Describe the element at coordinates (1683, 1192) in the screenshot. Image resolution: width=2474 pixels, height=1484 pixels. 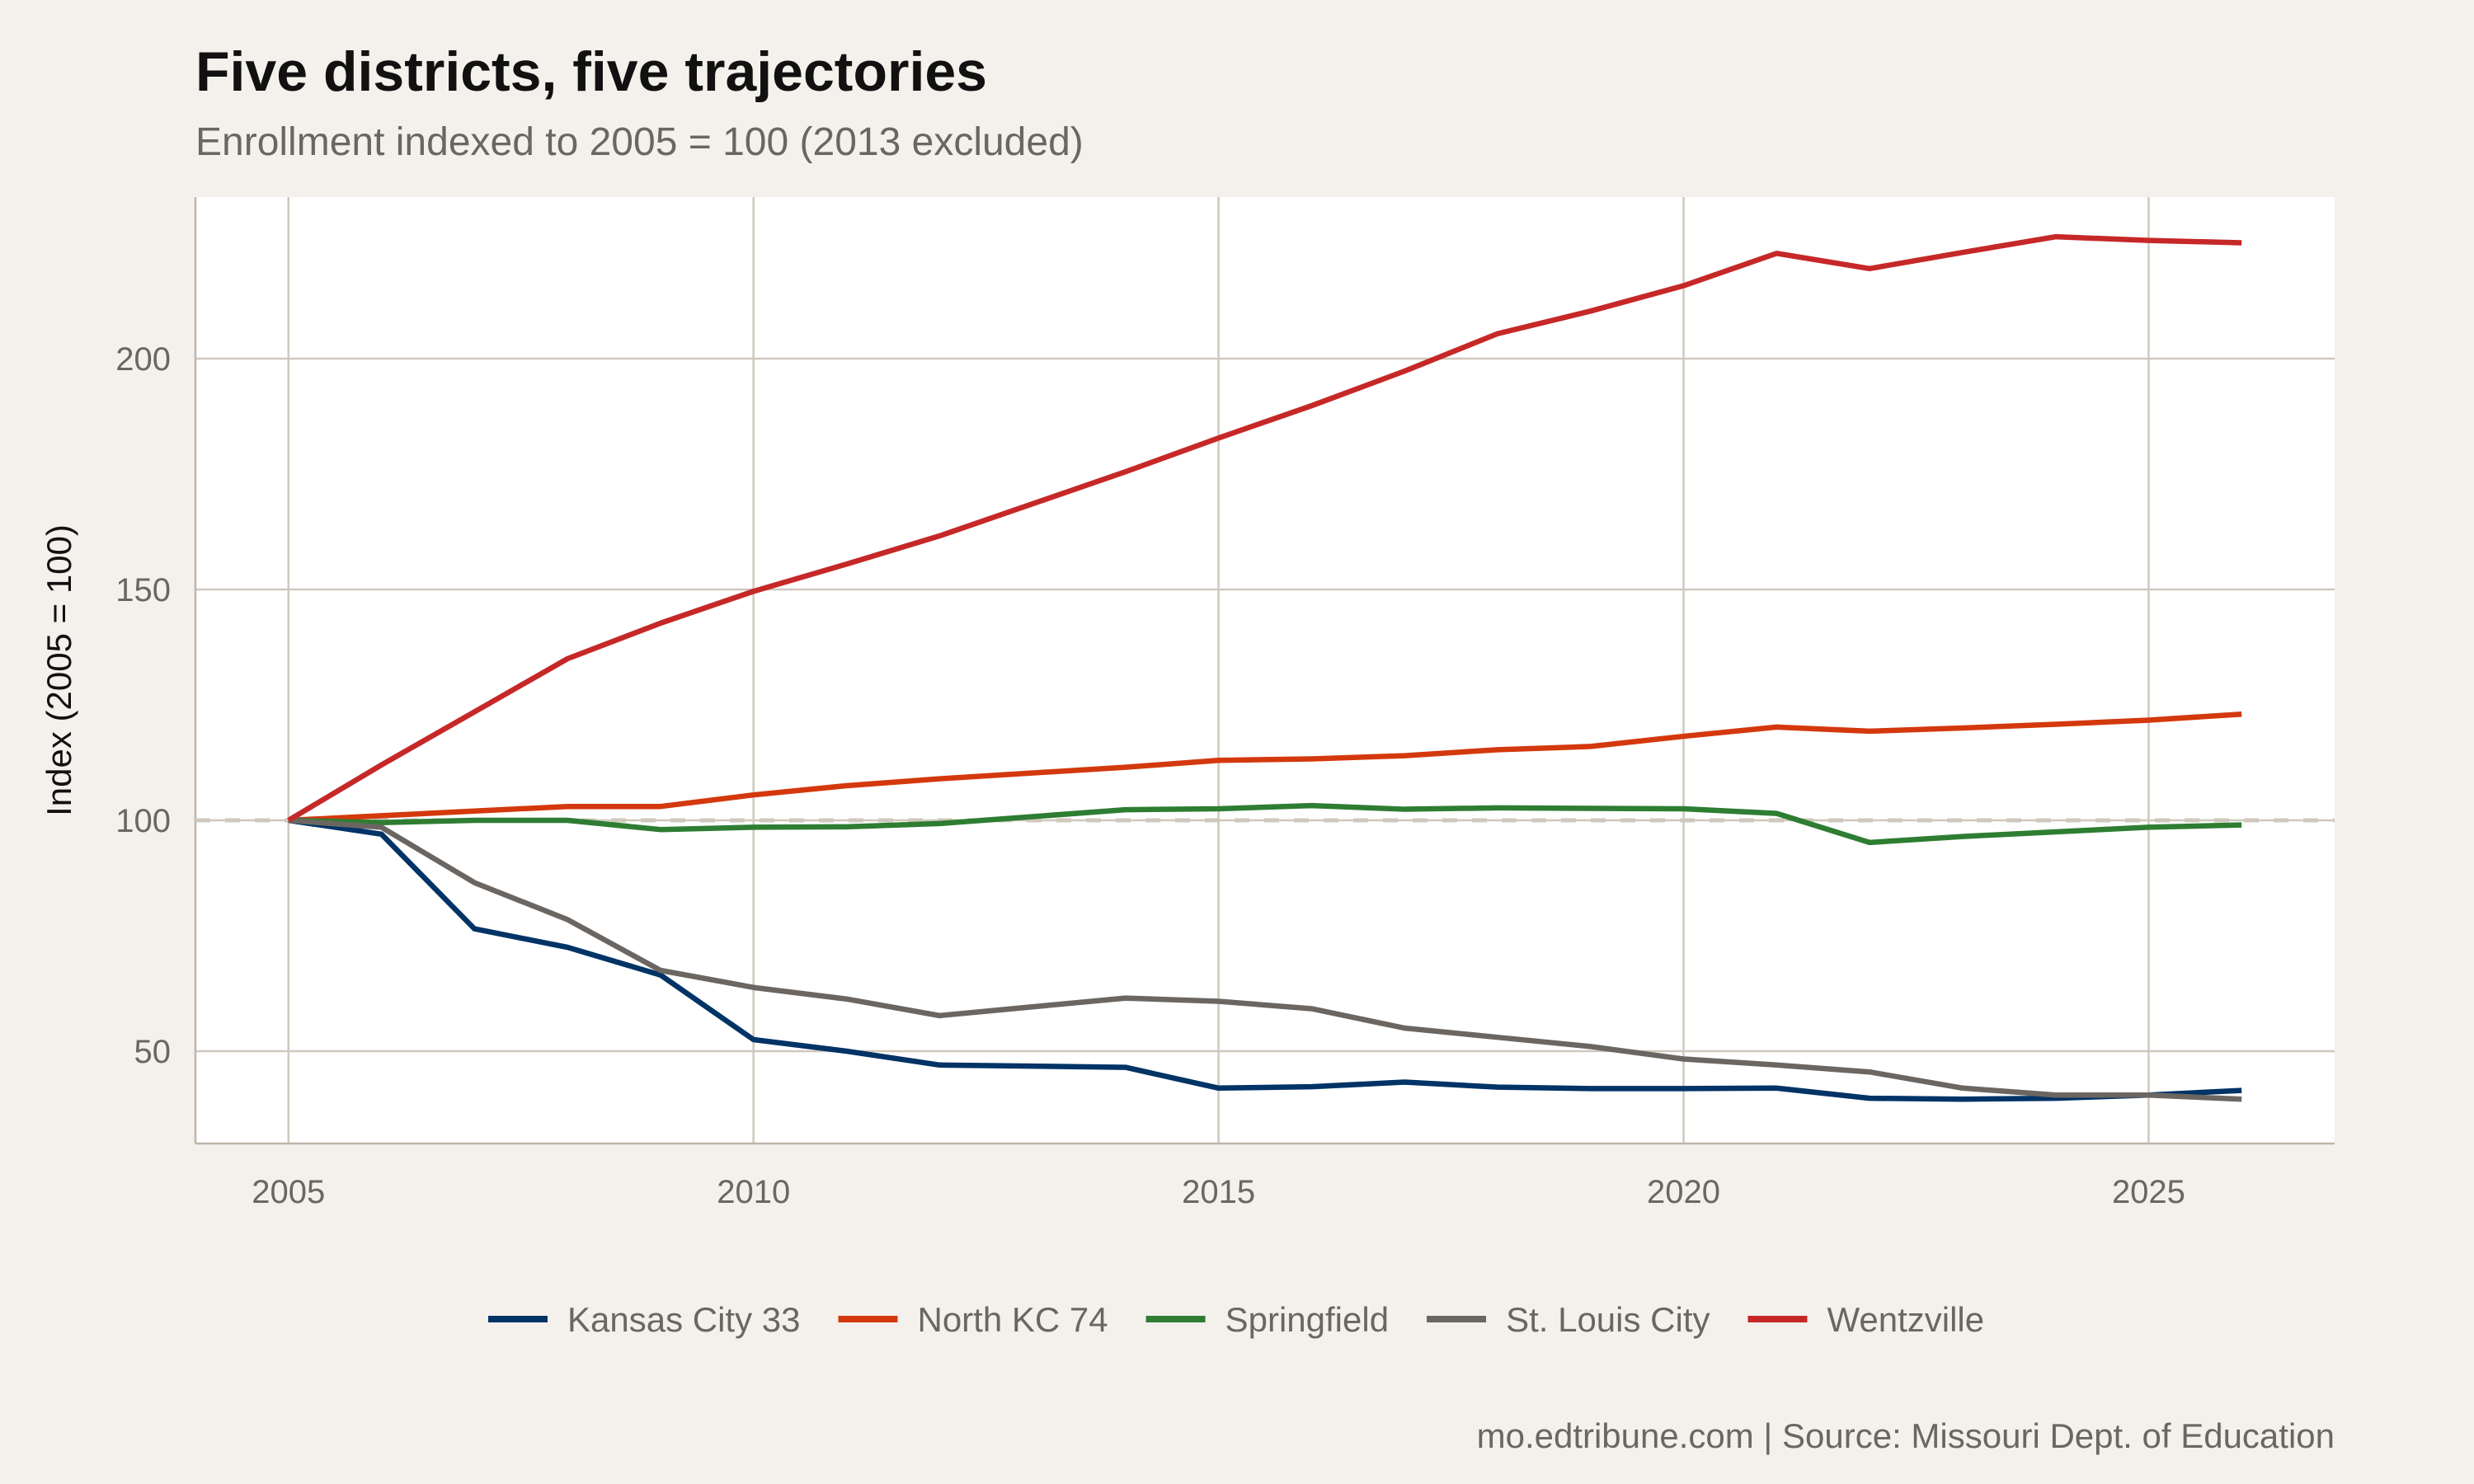
I see `x-tick-label: 2020` at that location.